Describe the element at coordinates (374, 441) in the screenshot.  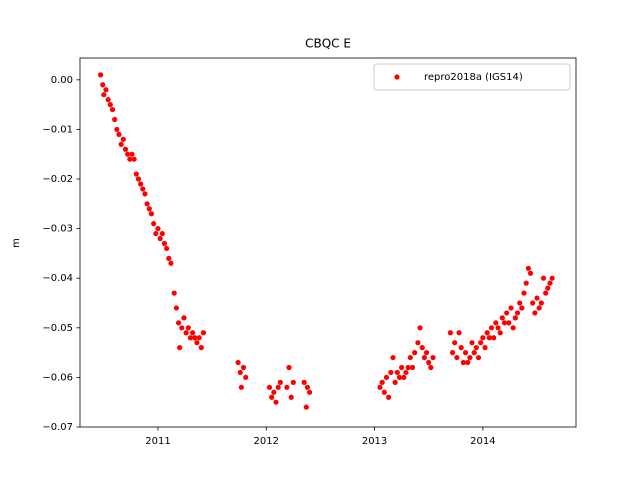
I see `x-tick-label: 2013` at that location.